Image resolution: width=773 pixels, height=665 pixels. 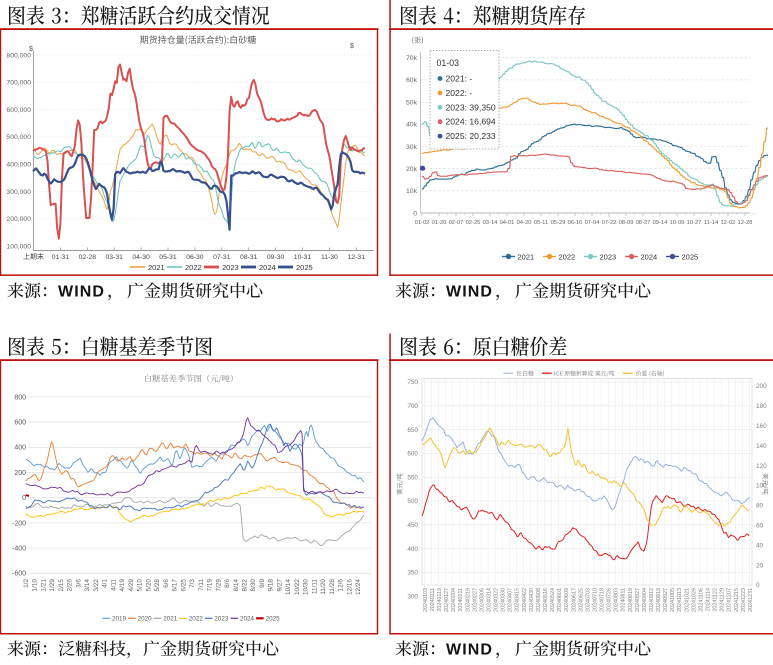 What do you see at coordinates (471, 136) in the screenshot?
I see `svg-text: 2025: 20,233` at bounding box center [471, 136].